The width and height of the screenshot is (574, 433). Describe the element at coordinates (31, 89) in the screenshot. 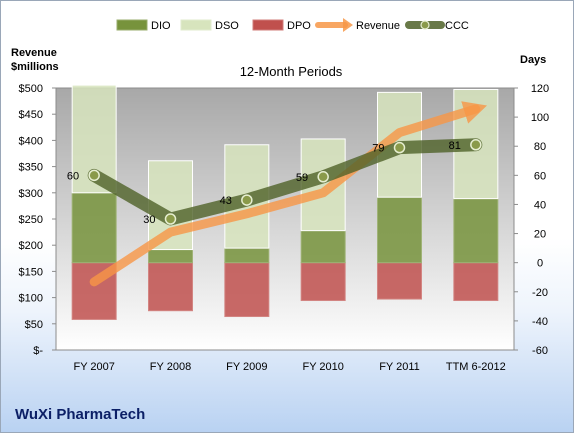

I see `y-left-tick-label: $500` at that location.